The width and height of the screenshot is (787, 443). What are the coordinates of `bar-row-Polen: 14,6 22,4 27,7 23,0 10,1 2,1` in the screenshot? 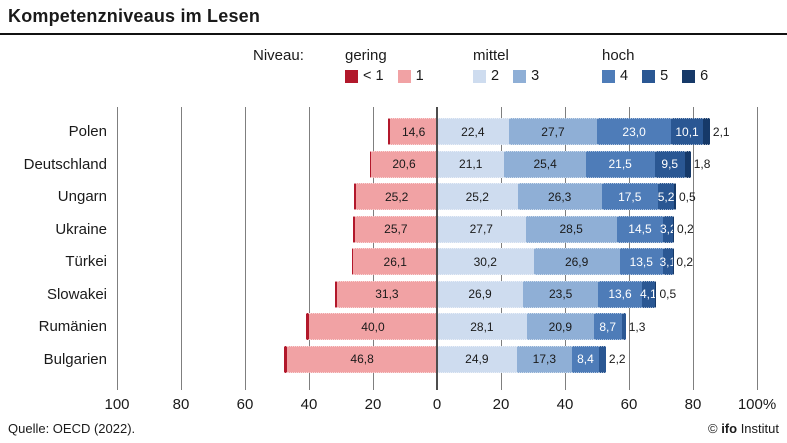 It's located at (559, 131).